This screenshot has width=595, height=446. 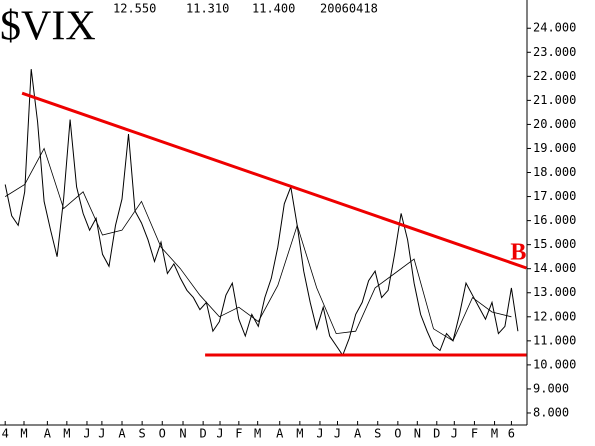 I want to click on y-tick-label: 14.000, so click(x=554, y=268).